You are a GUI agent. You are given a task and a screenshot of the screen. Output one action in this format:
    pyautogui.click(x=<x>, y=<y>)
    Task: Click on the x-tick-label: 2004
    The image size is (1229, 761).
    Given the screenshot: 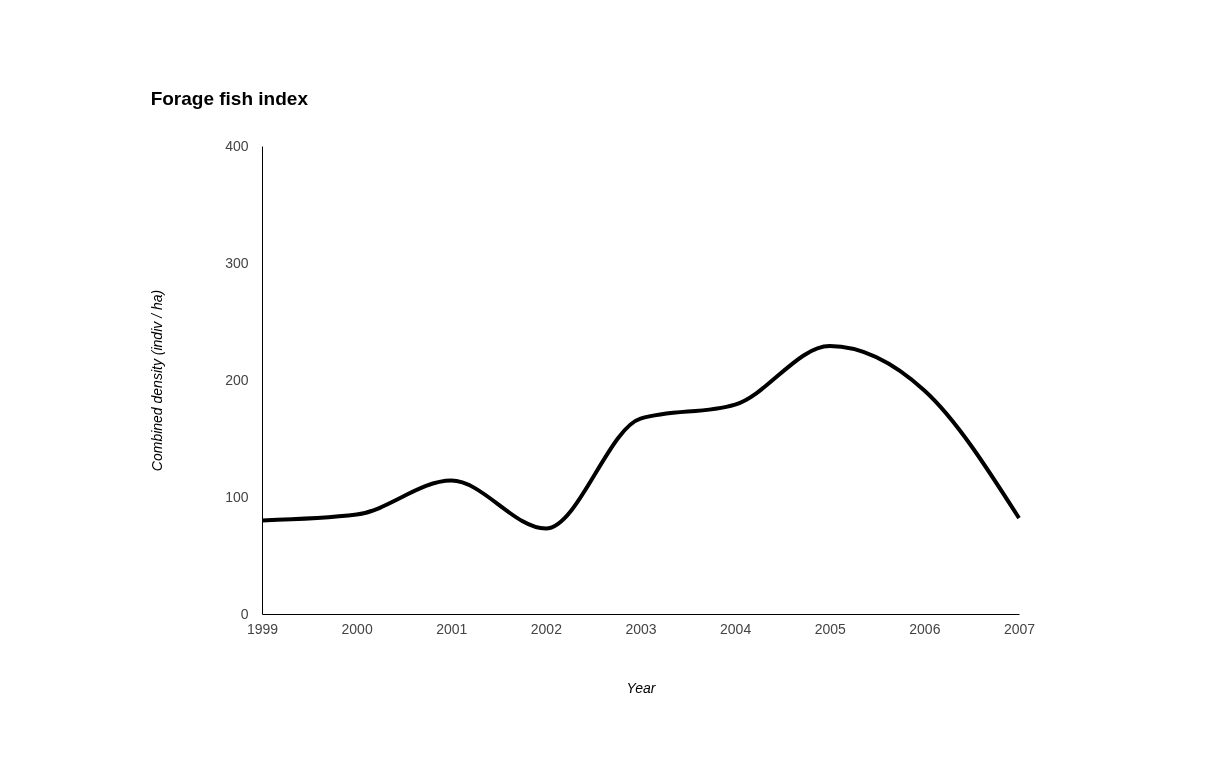 What is the action you would take?
    pyautogui.click(x=736, y=628)
    